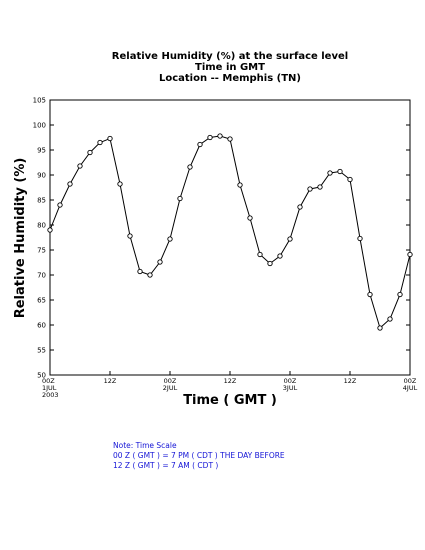 This screenshot has width=425, height=550. What do you see at coordinates (39, 126) in the screenshot?
I see `y-tick-label: 100` at bounding box center [39, 126].